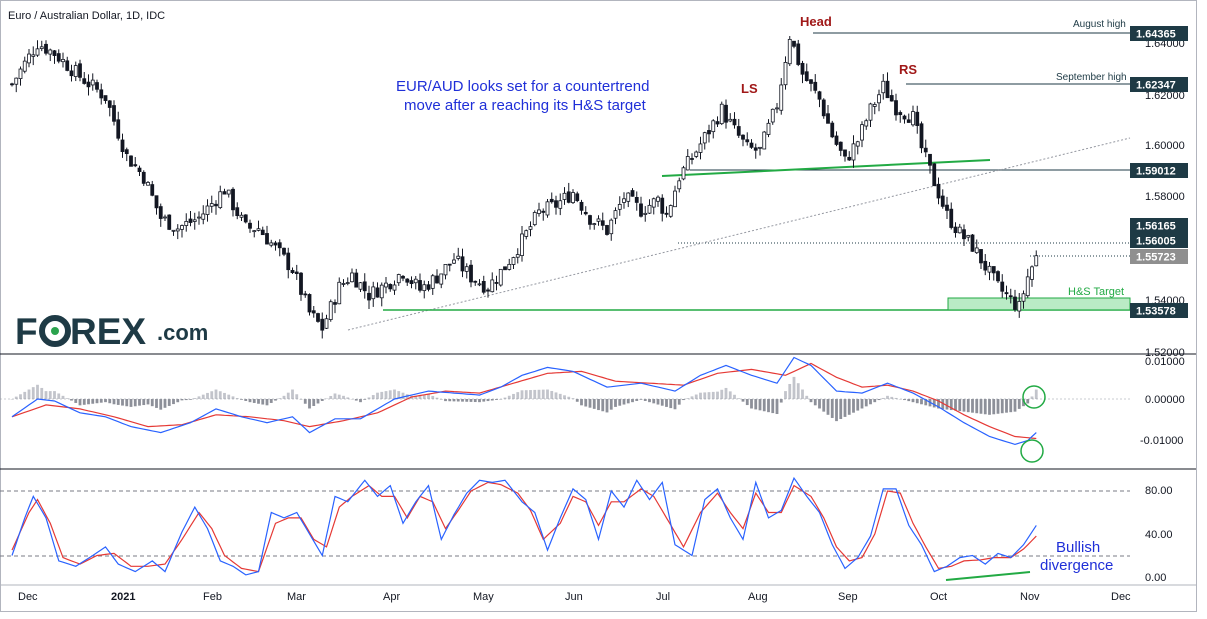 The width and height of the screenshot is (1207, 619). What do you see at coordinates (1121, 597) in the screenshot?
I see `time-label: Dec` at bounding box center [1121, 597].